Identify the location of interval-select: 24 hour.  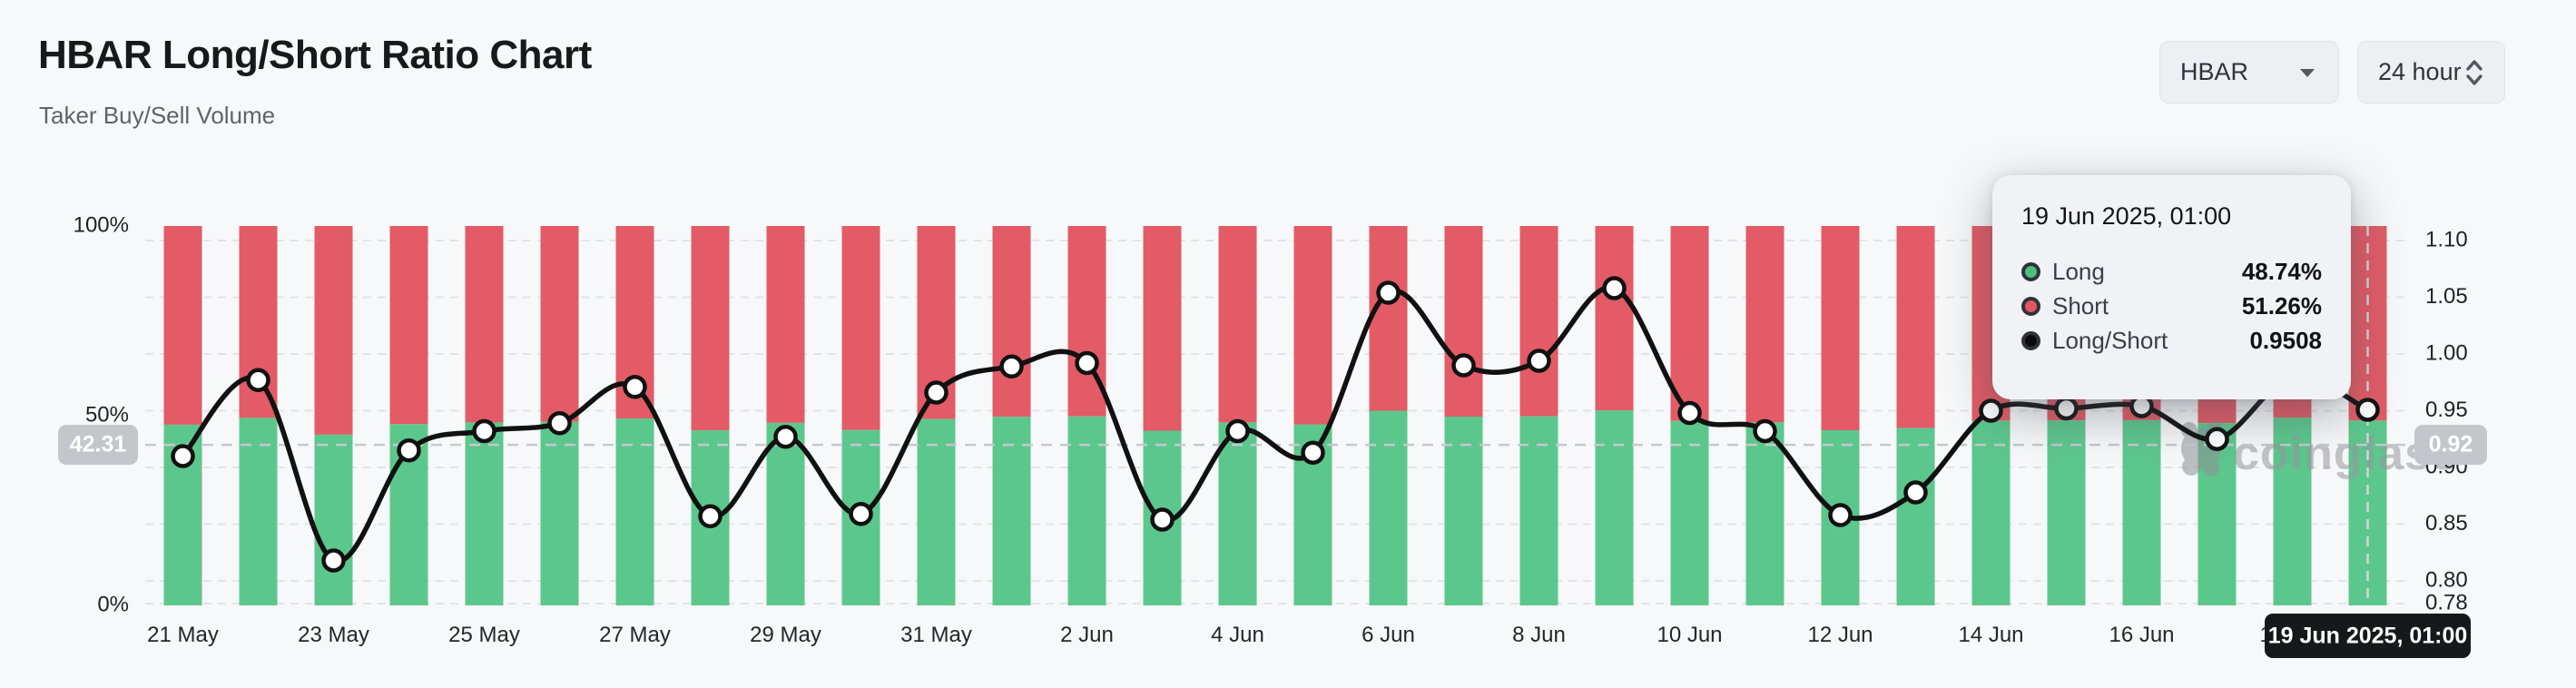
(2431, 72).